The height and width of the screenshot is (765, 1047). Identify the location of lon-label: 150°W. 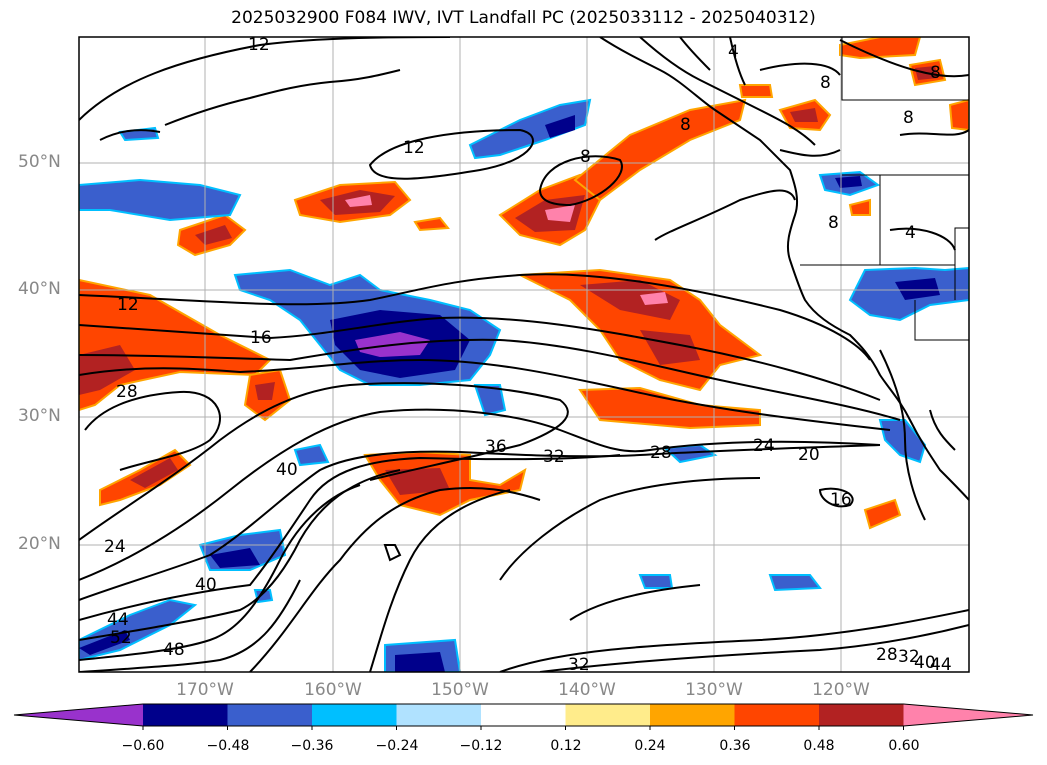
(460, 690).